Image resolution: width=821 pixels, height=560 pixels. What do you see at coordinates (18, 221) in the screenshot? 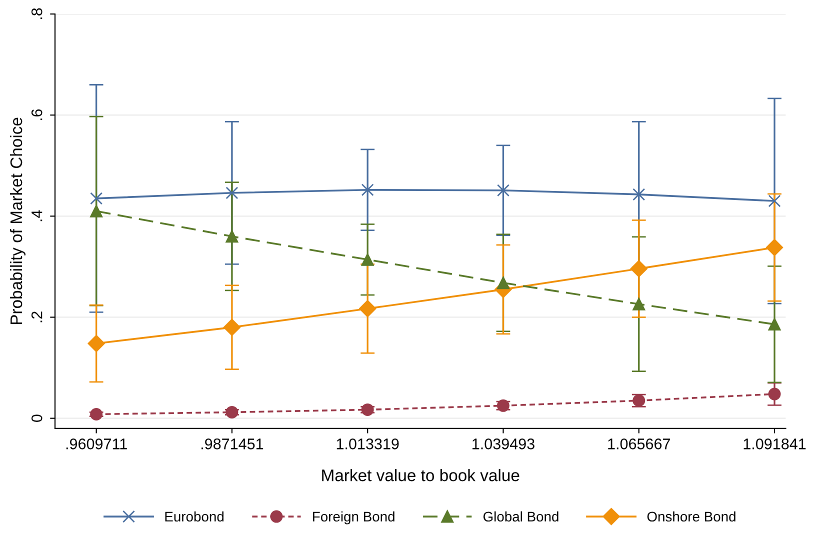
I see `y-axis-title: Probability of Market Choice` at bounding box center [18, 221].